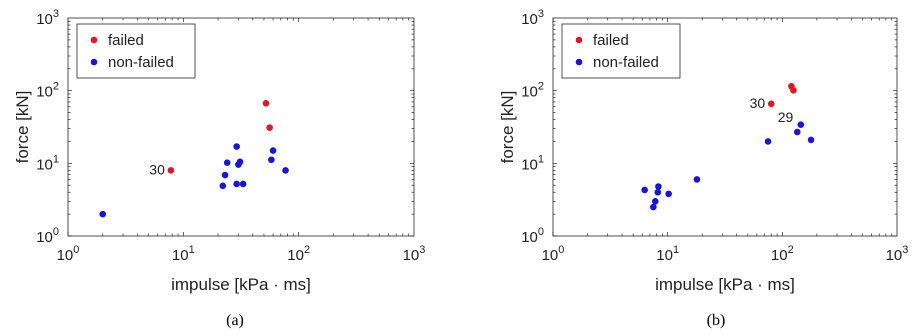 This screenshot has height=336, width=918. Describe the element at coordinates (786, 117) in the screenshot. I see `point-annotation: 29` at that location.